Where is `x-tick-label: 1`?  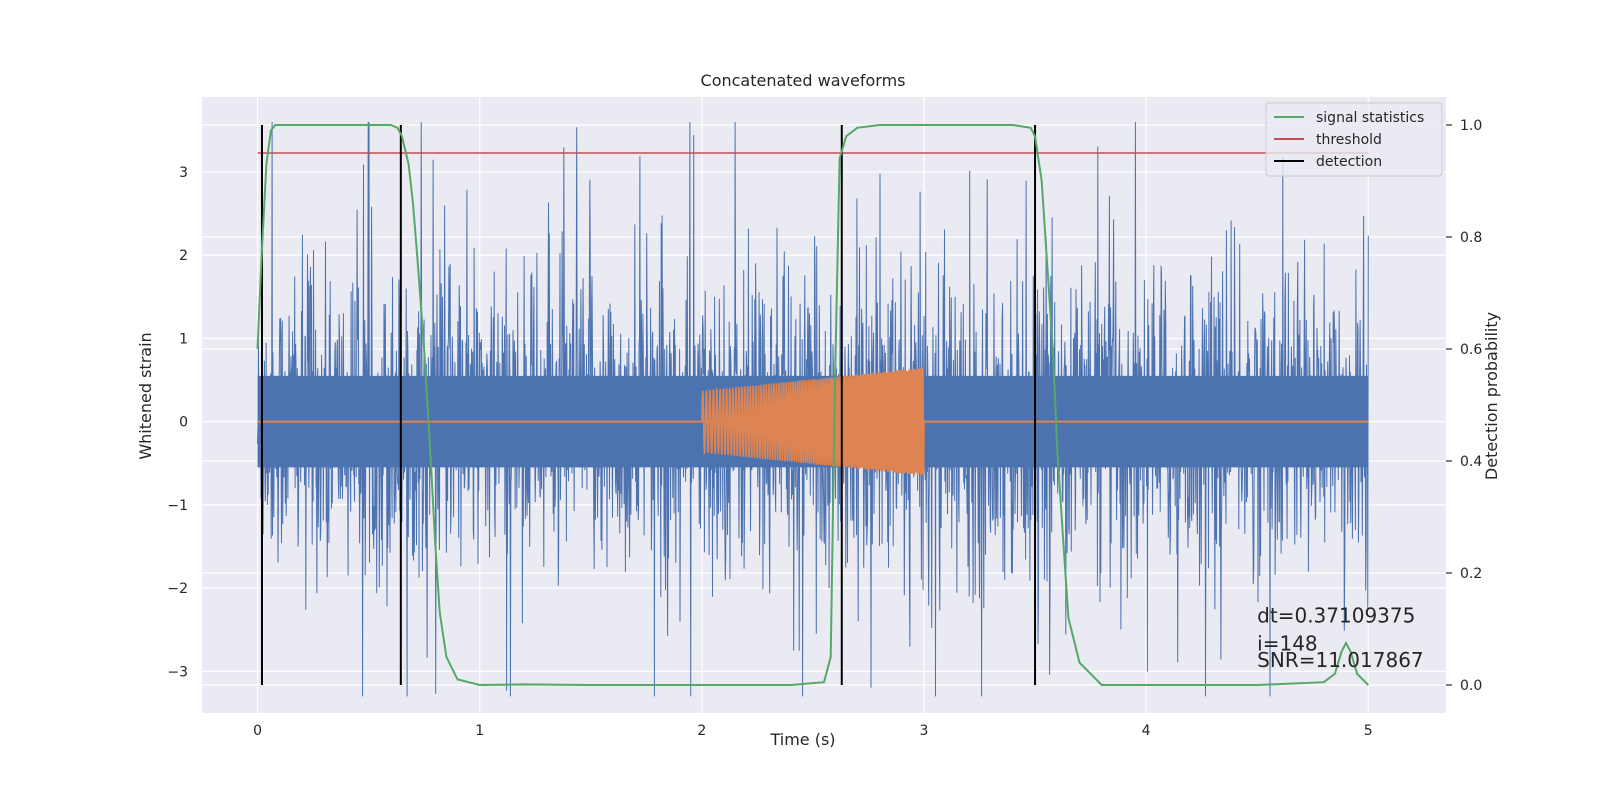 x-tick-label: 1 is located at coordinates (479, 731).